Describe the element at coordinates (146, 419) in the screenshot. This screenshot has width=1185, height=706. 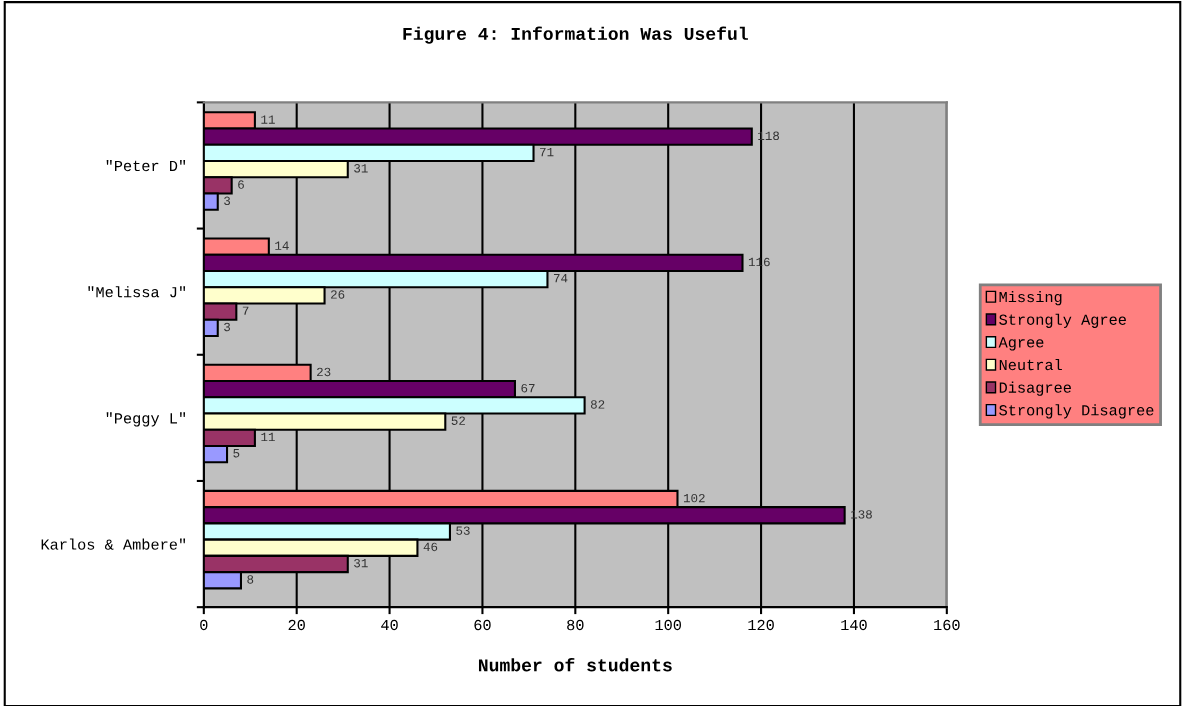
I see `y-tick-label: "Peggy L"` at that location.